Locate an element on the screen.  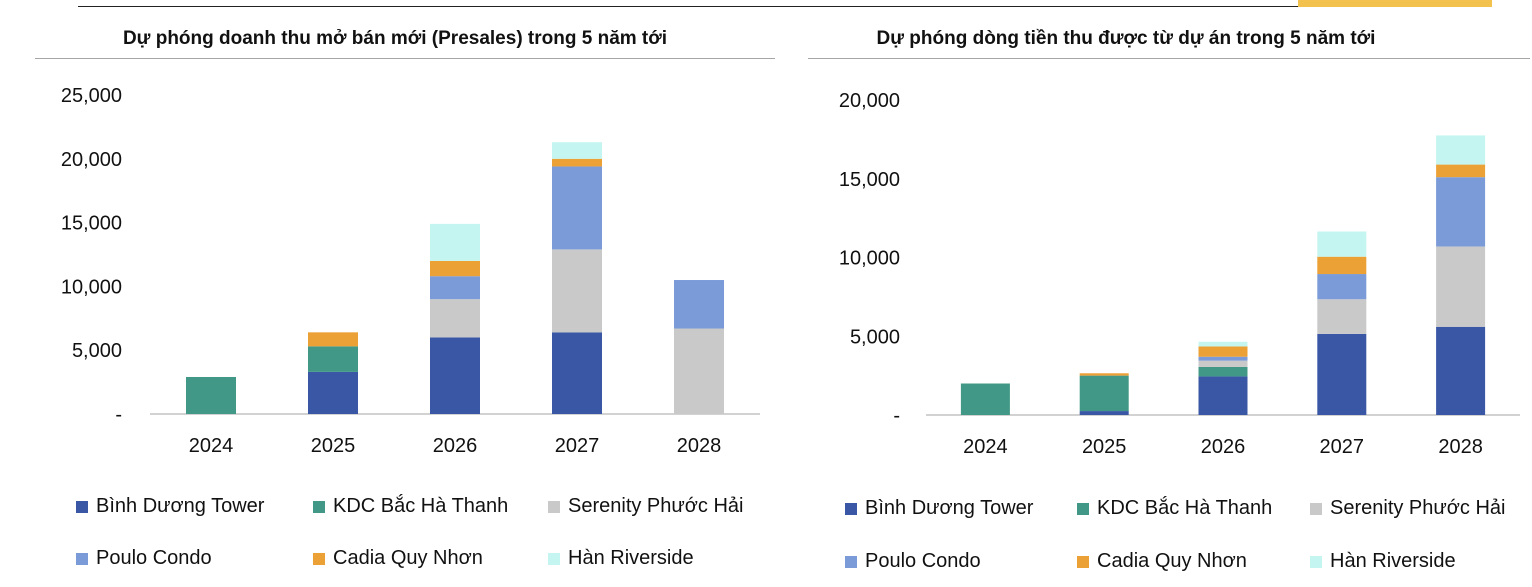
x-tick-label: 2027 is located at coordinates (1342, 447).